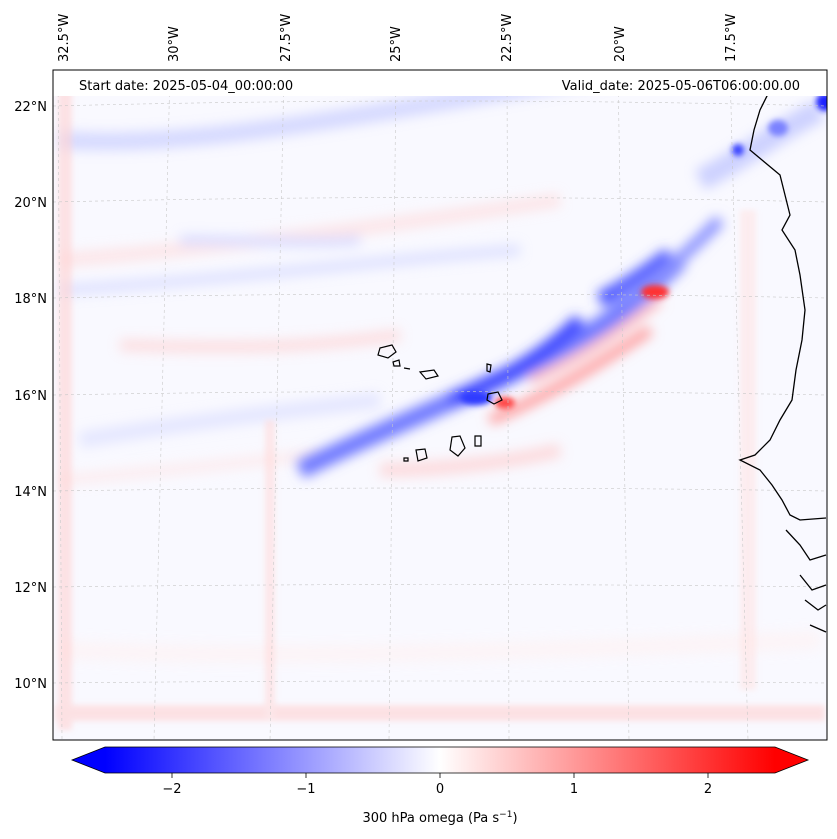 Image resolution: width=837 pixels, height=839 pixels. Describe the element at coordinates (30, 299) in the screenshot. I see `lat-tick-label: 18°N` at that location.